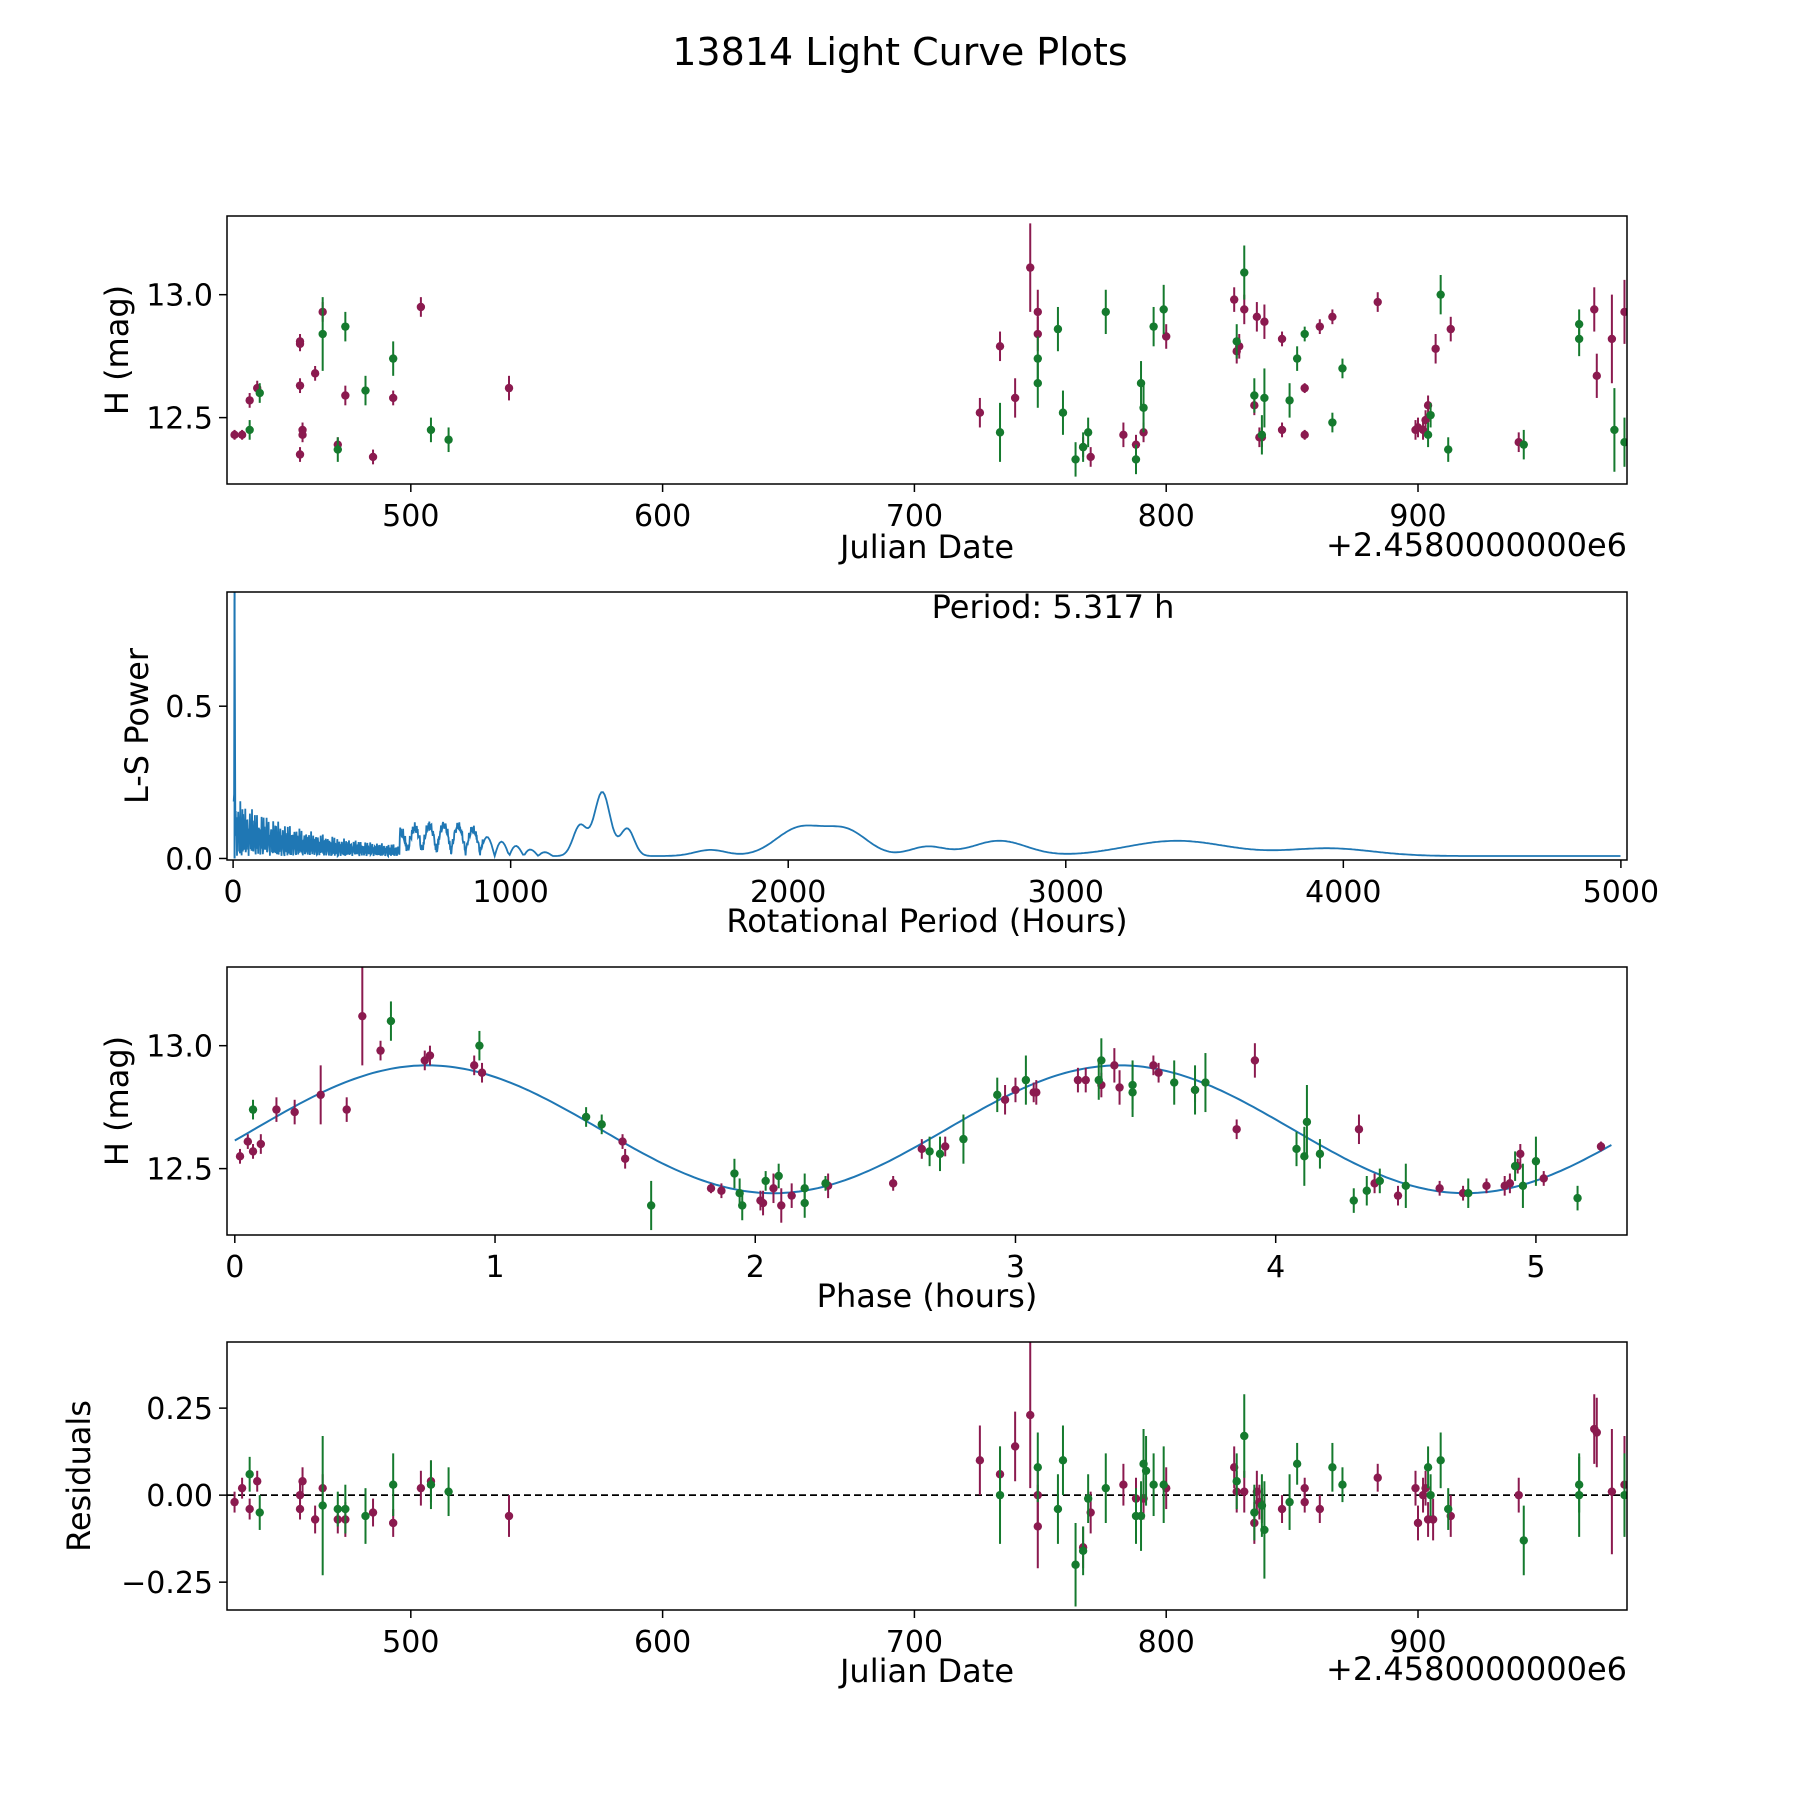 The image size is (1800, 1800). What do you see at coordinates (1417, 1642) in the screenshot?
I see `residuals-xtick-label: 900` at bounding box center [1417, 1642].